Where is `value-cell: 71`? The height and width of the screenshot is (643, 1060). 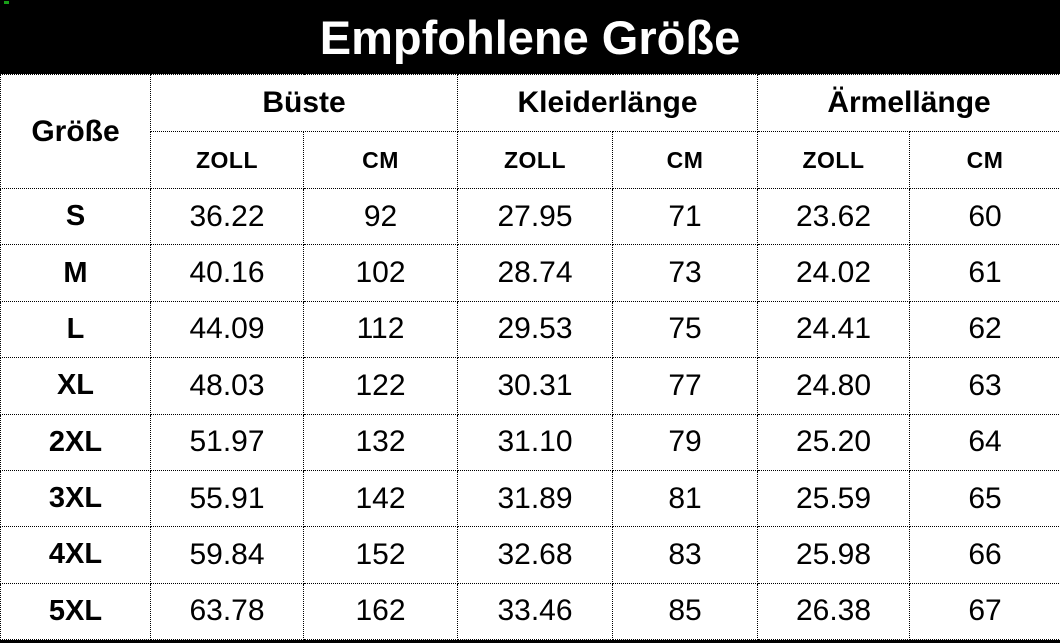
value-cell: 71 is located at coordinates (685, 216).